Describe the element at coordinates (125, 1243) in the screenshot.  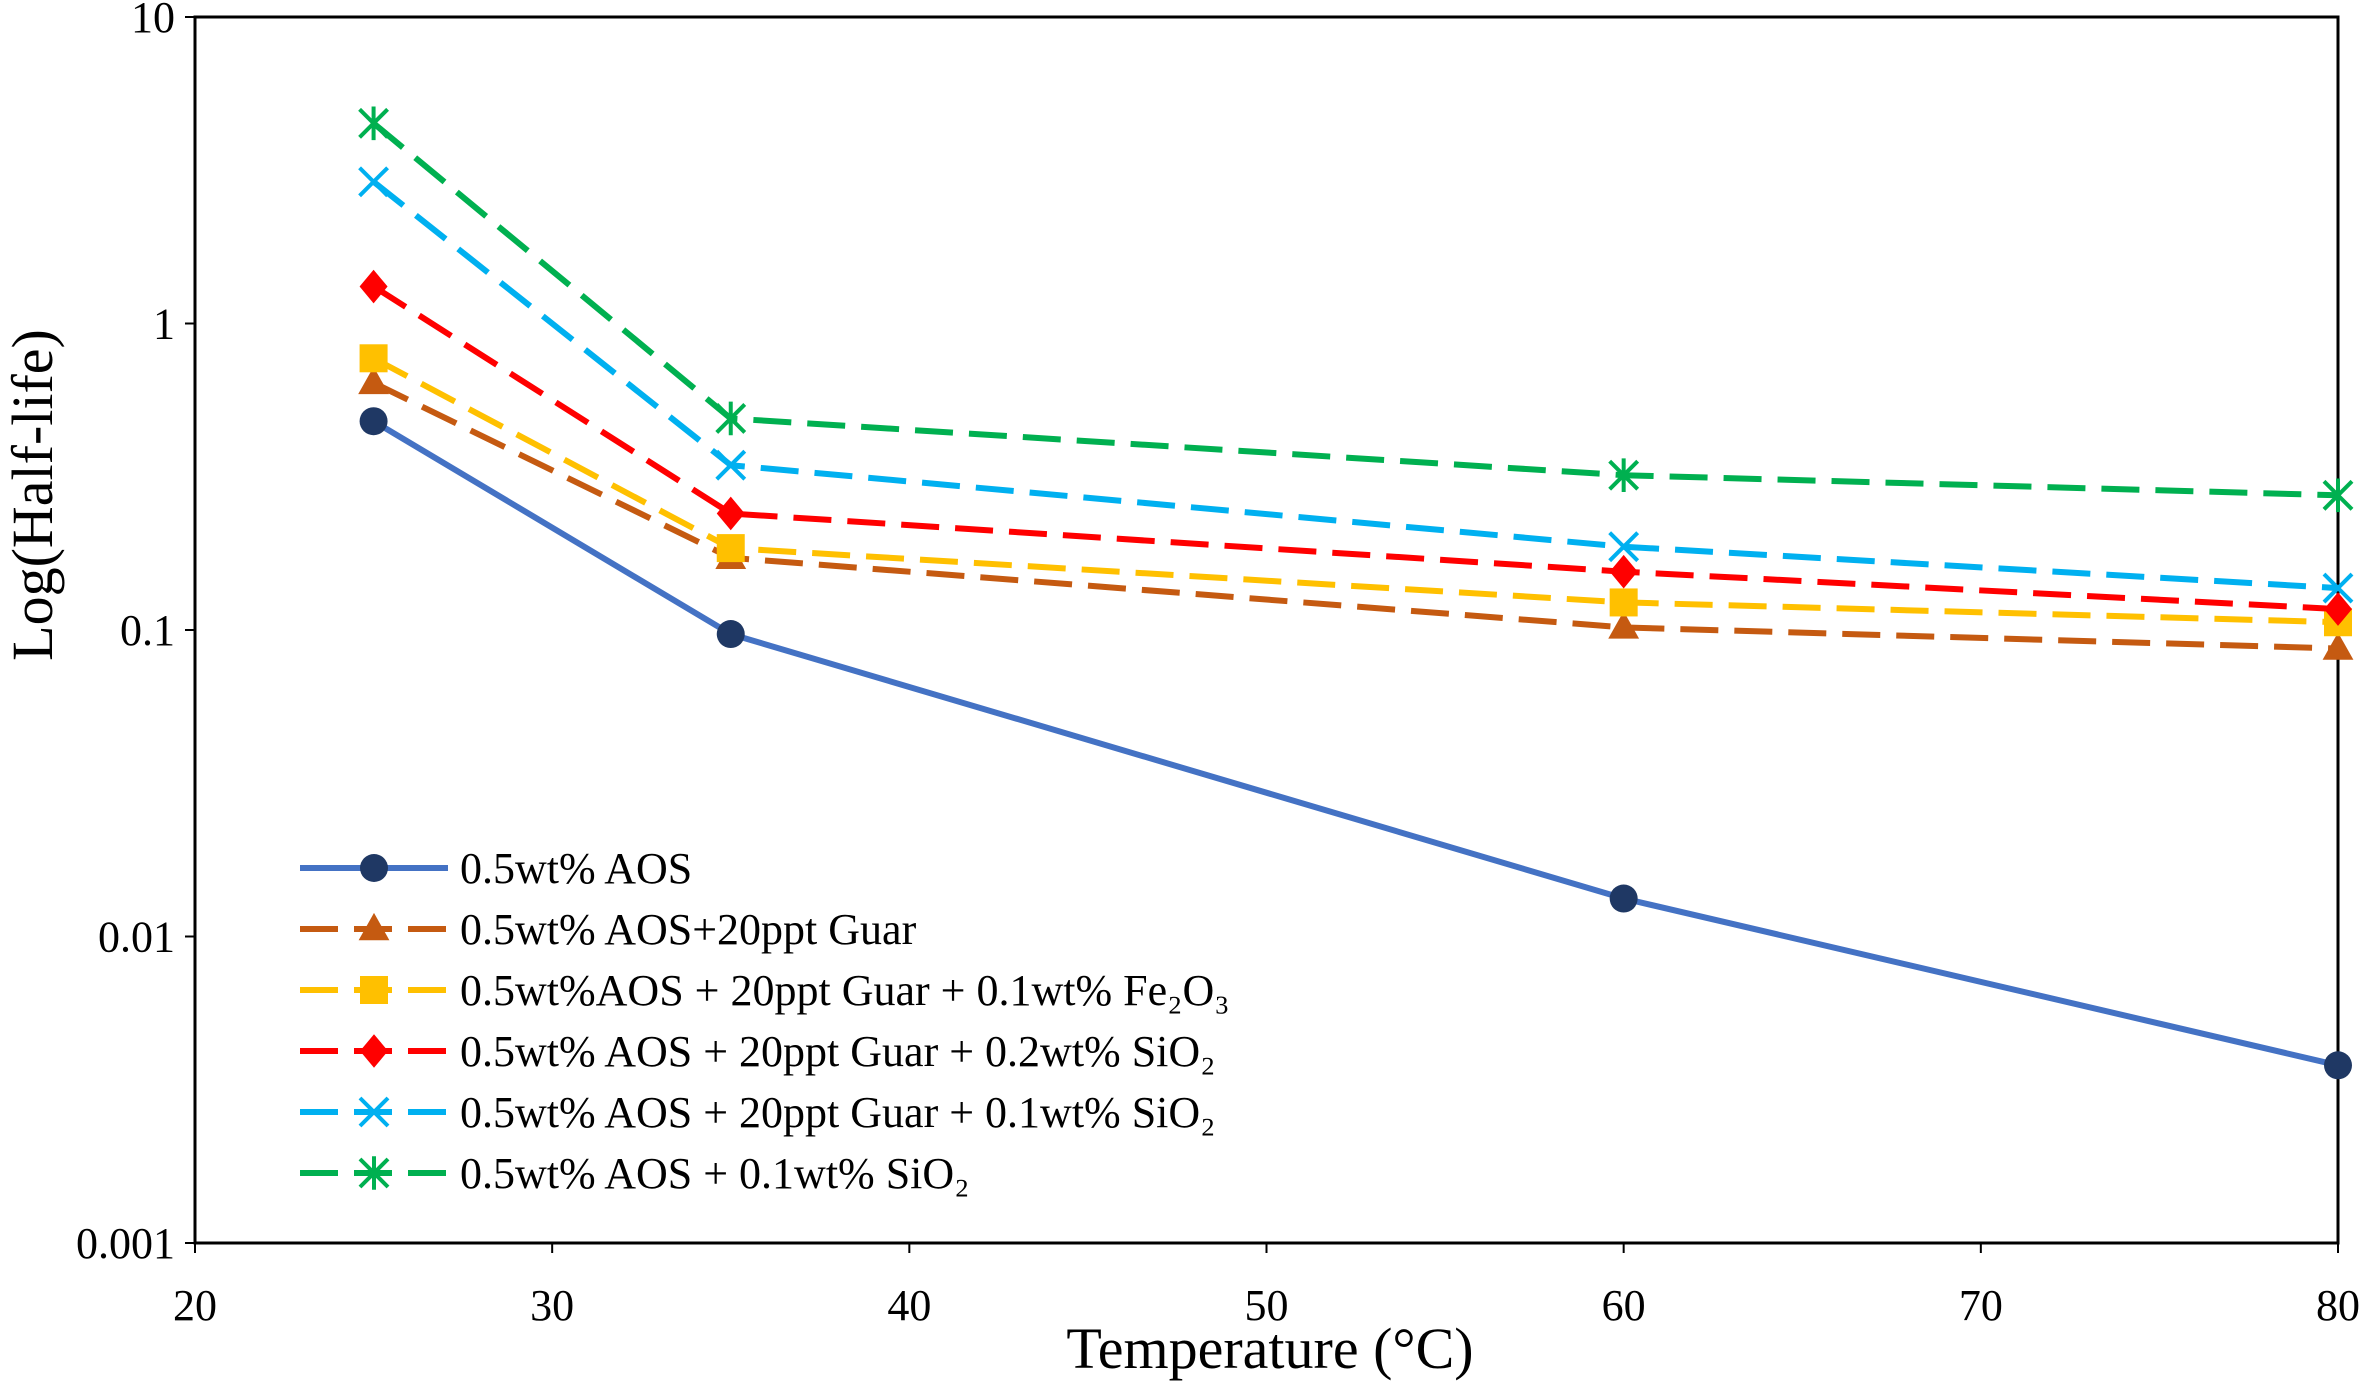
I see `y-tick-label: 0.001` at that location.